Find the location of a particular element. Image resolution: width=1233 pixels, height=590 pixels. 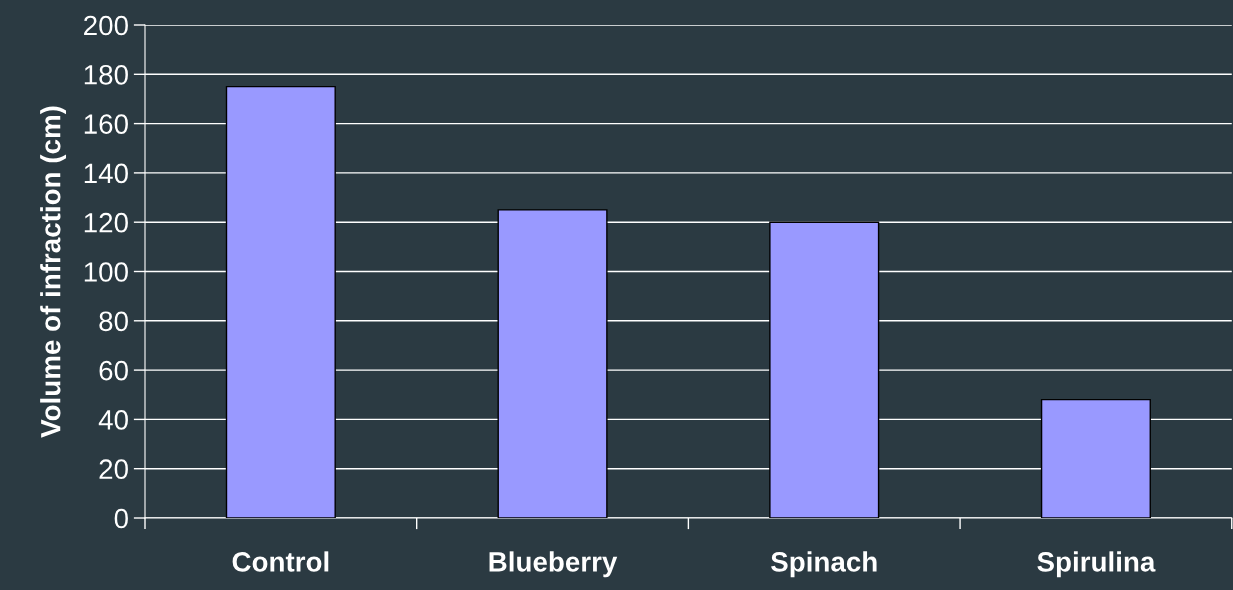

y-axis-title: Volume of infraction (cm) is located at coordinates (53, 272).